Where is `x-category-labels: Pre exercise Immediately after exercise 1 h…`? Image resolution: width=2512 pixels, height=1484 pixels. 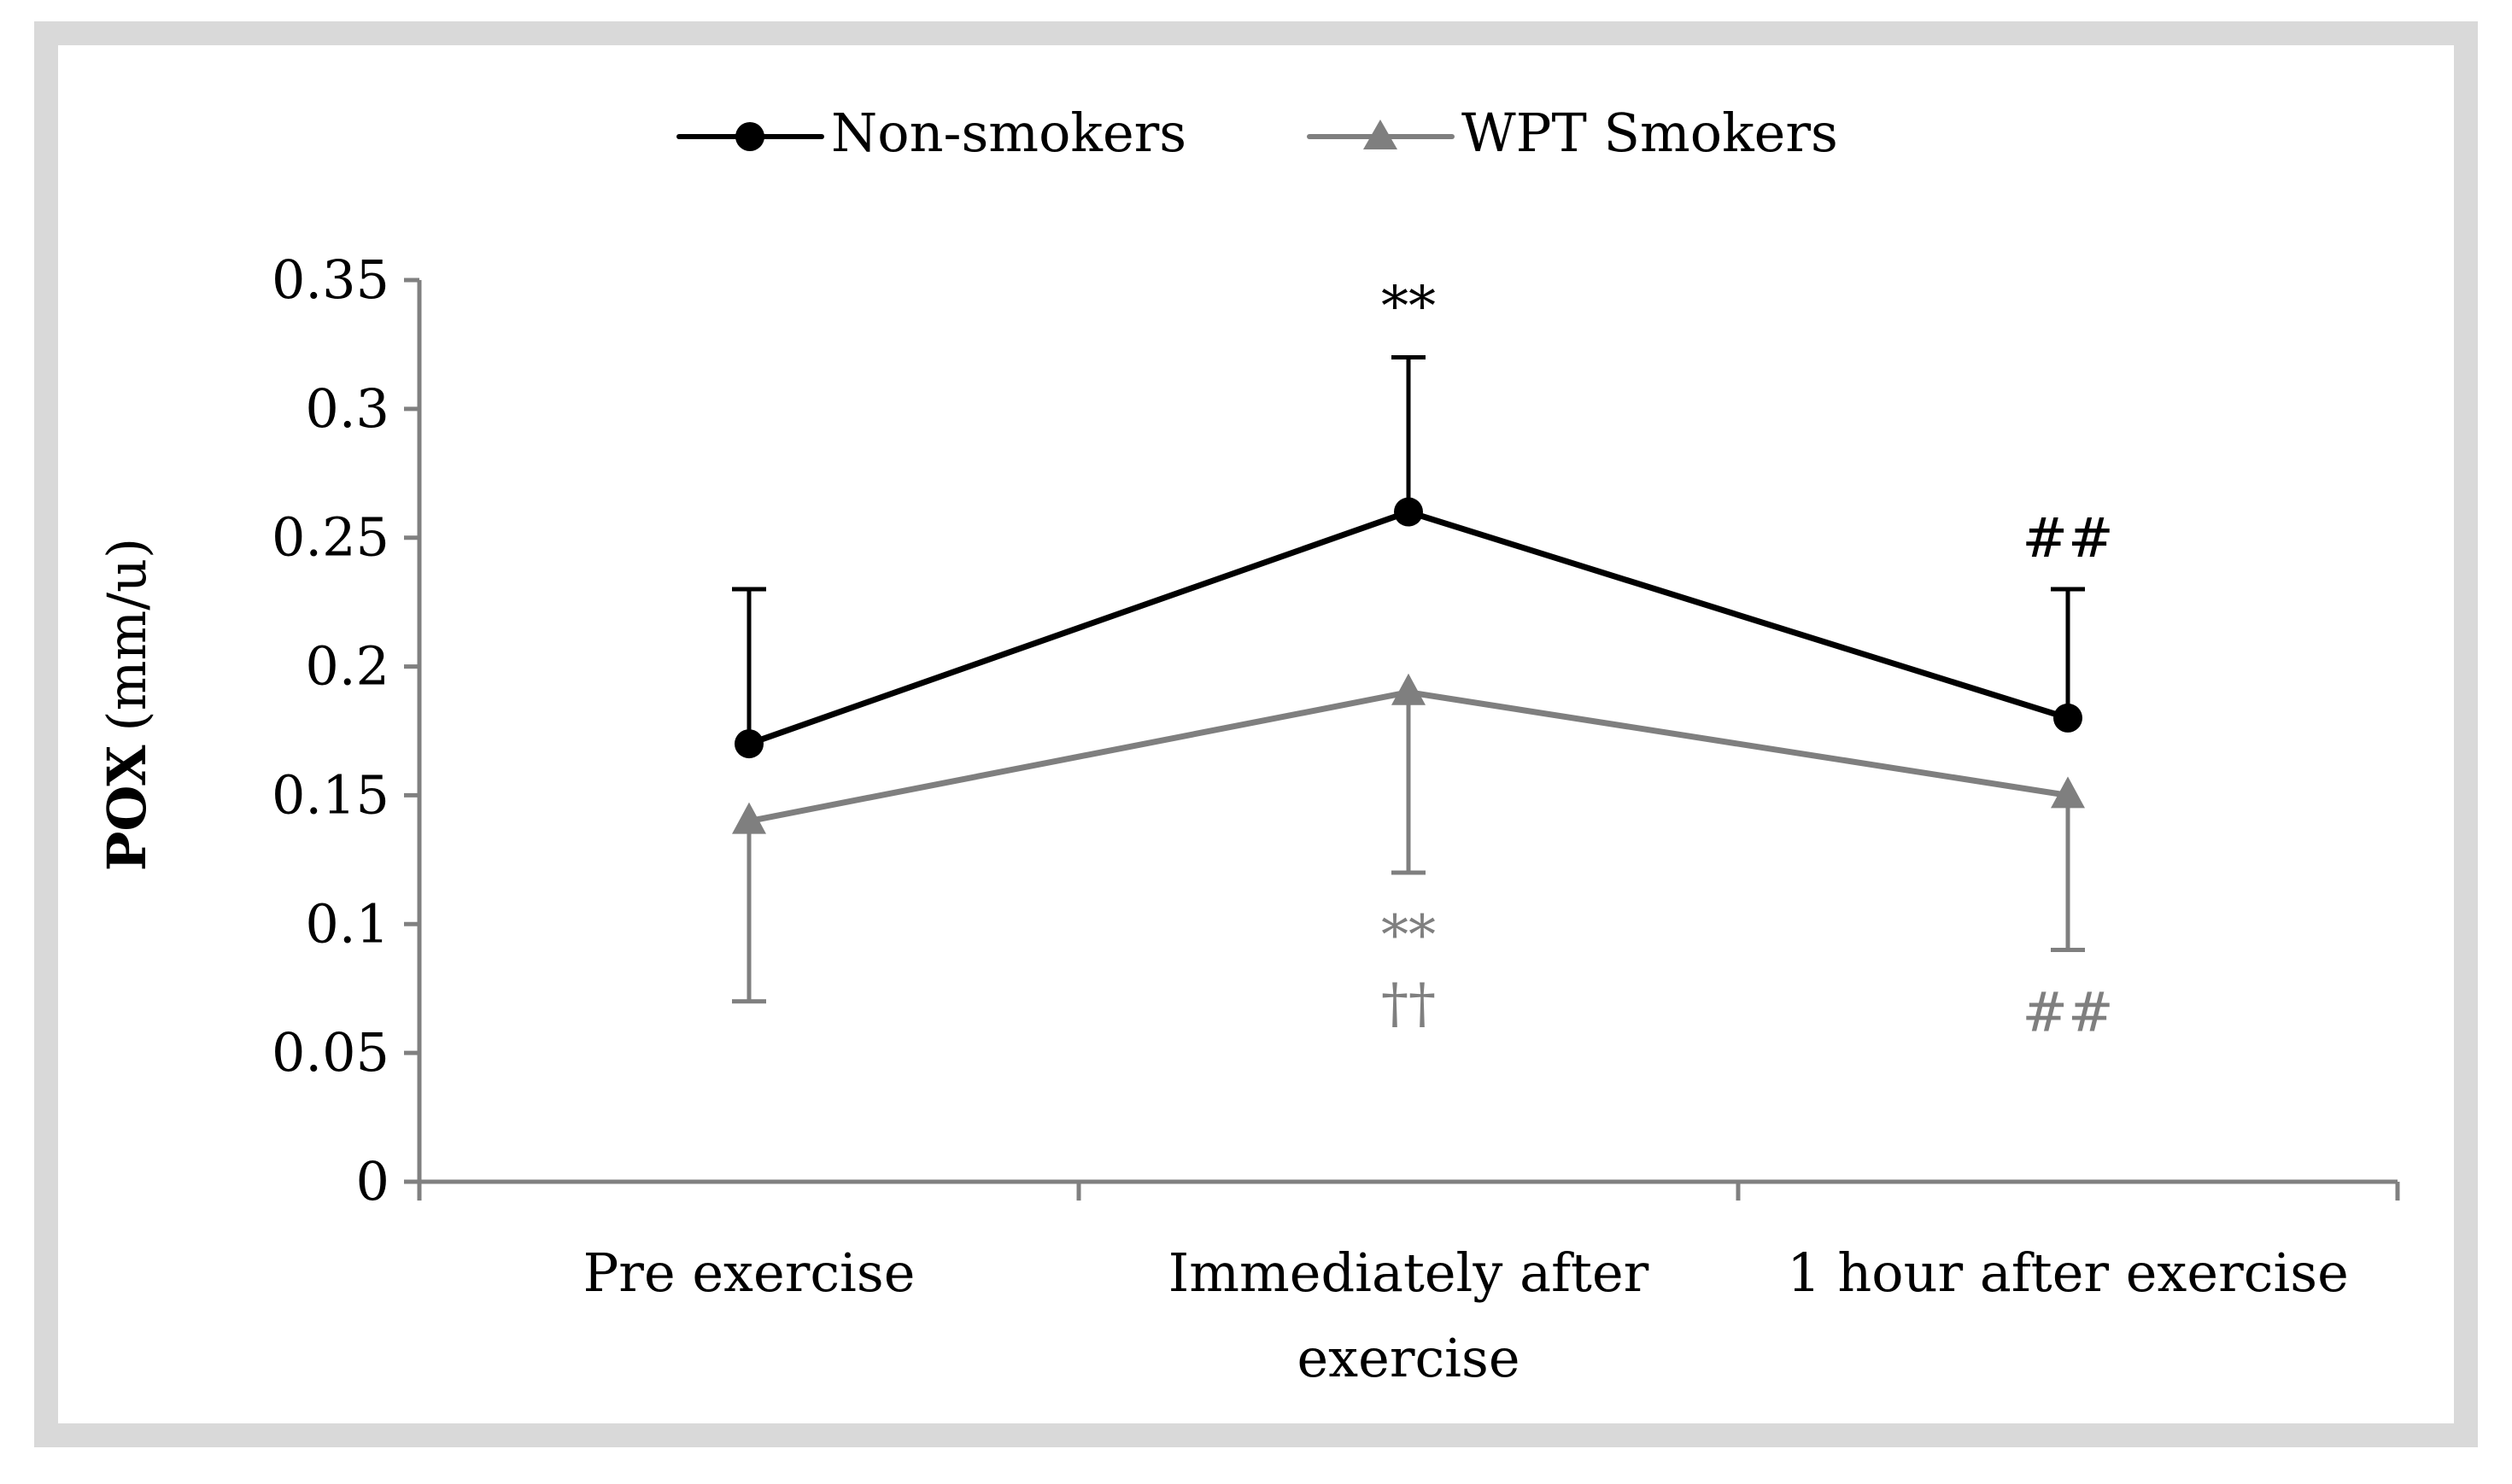
x-category-labels: Pre exercise Immediately after exercise 1 h… is located at coordinates (1466, 1315).